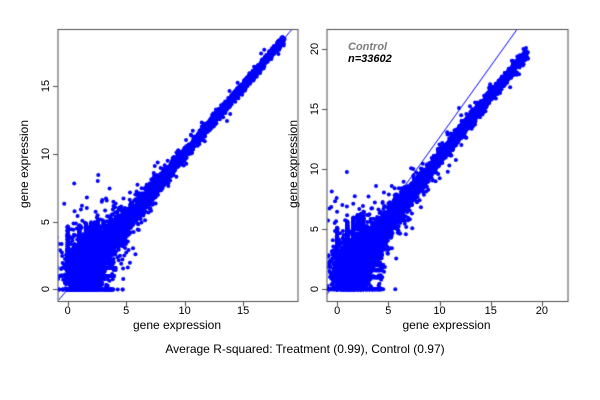 The height and width of the screenshot is (400, 600). What do you see at coordinates (177, 325) in the screenshot?
I see `x-axis-title-treatment: gene expression` at bounding box center [177, 325].